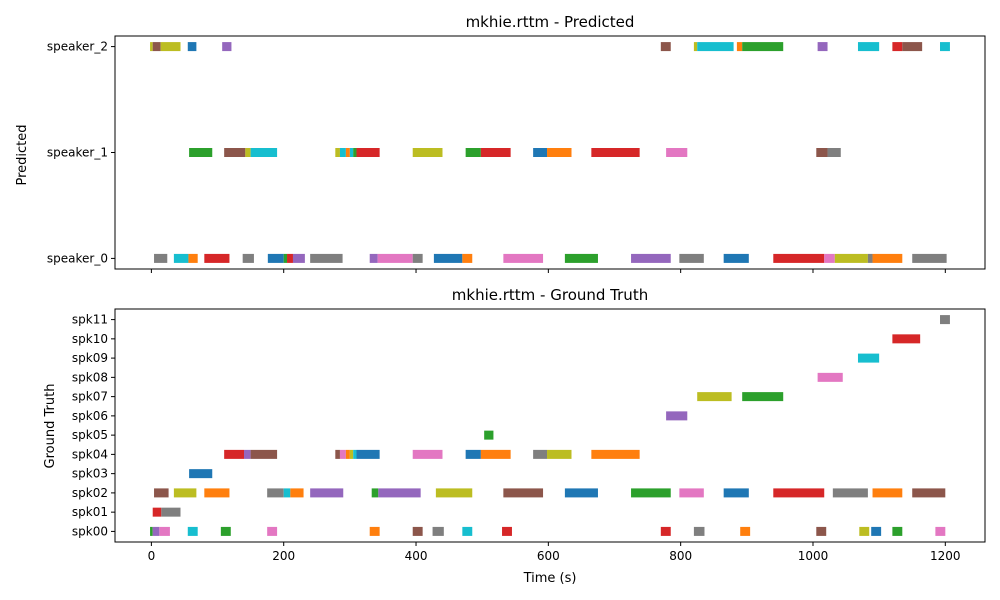 The width and height of the screenshot is (1000, 600). Describe the element at coordinates (50, 426) in the screenshot. I see `ground-truth-ylabel: Ground Truth` at that location.